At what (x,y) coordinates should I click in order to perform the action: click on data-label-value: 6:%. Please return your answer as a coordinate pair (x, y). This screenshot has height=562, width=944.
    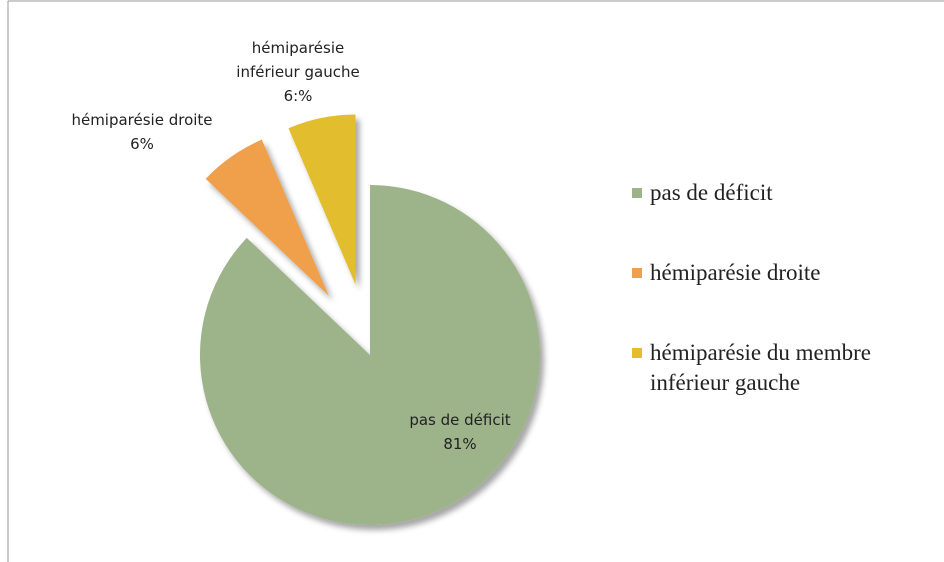
    Looking at the image, I should click on (298, 96).